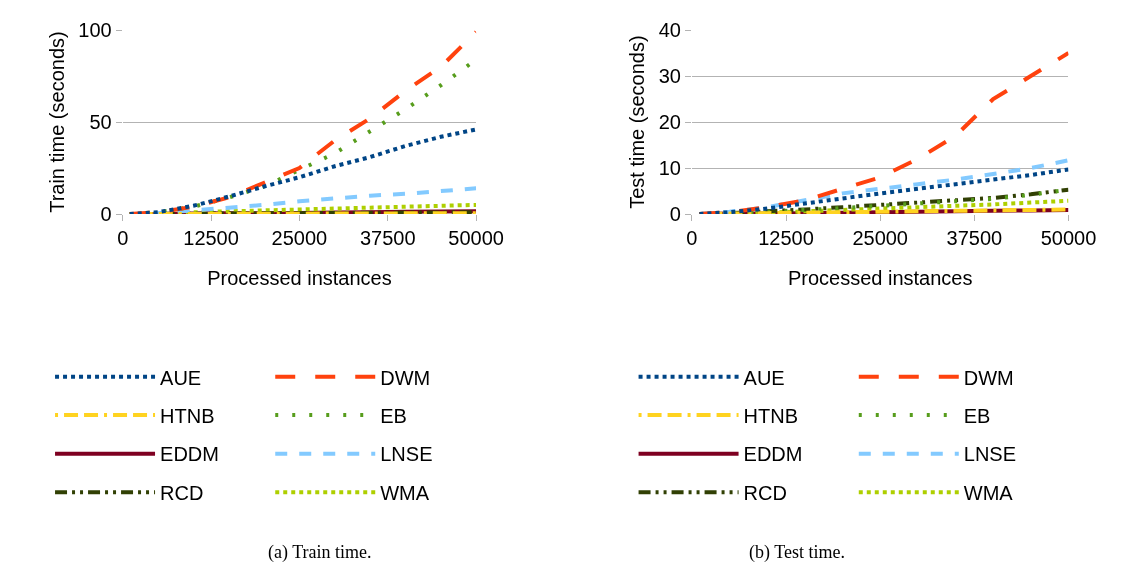 The height and width of the screenshot is (583, 1135). What do you see at coordinates (95, 30) in the screenshot?
I see `y-tick-label: 100` at bounding box center [95, 30].